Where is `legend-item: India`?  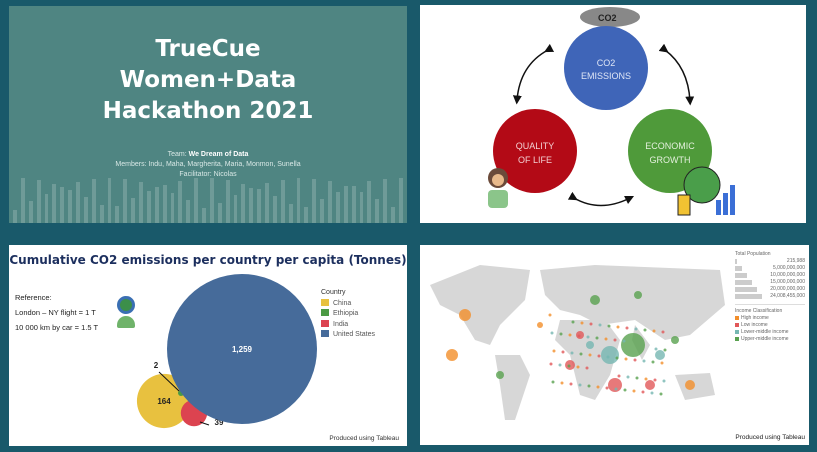
legend-item: India is located at coordinates (348, 325).